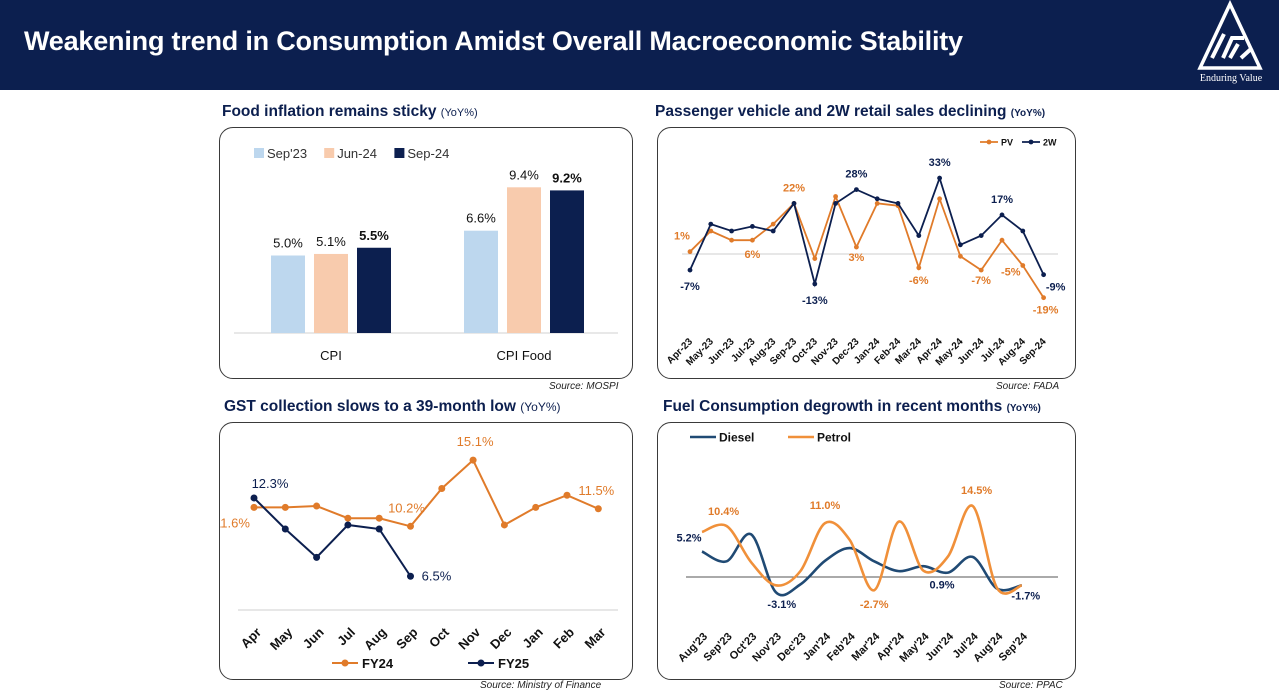 The image size is (1279, 696). What do you see at coordinates (1011, 273) in the screenshot?
I see `vehicle-data-label: -5%` at bounding box center [1011, 273].